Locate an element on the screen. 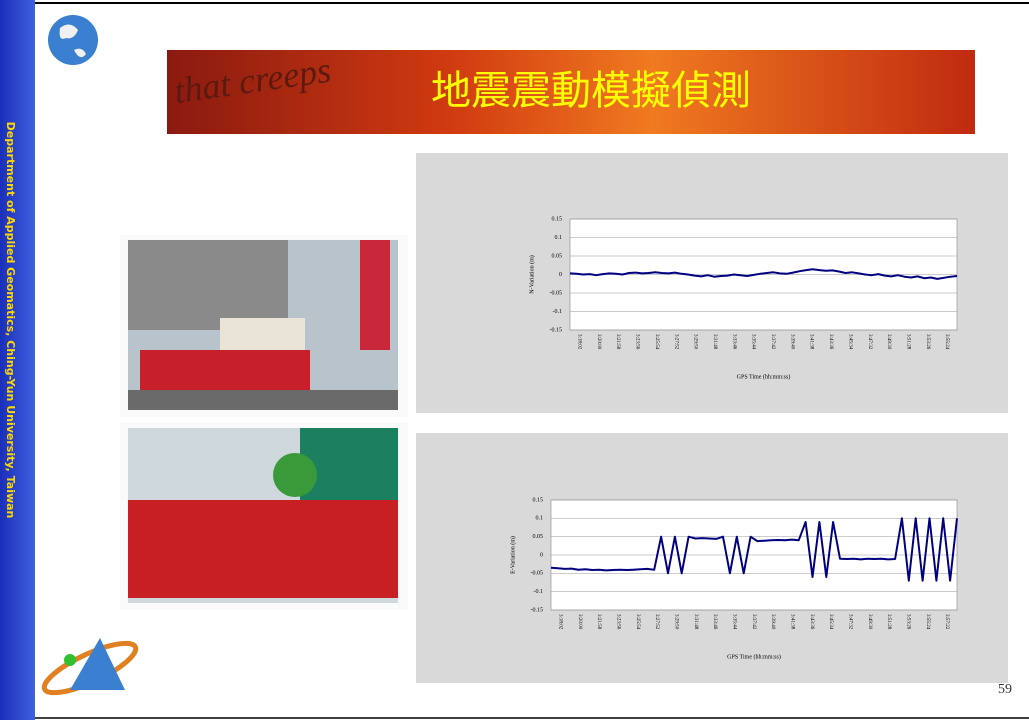  logo is located at coordinates (90, 667).